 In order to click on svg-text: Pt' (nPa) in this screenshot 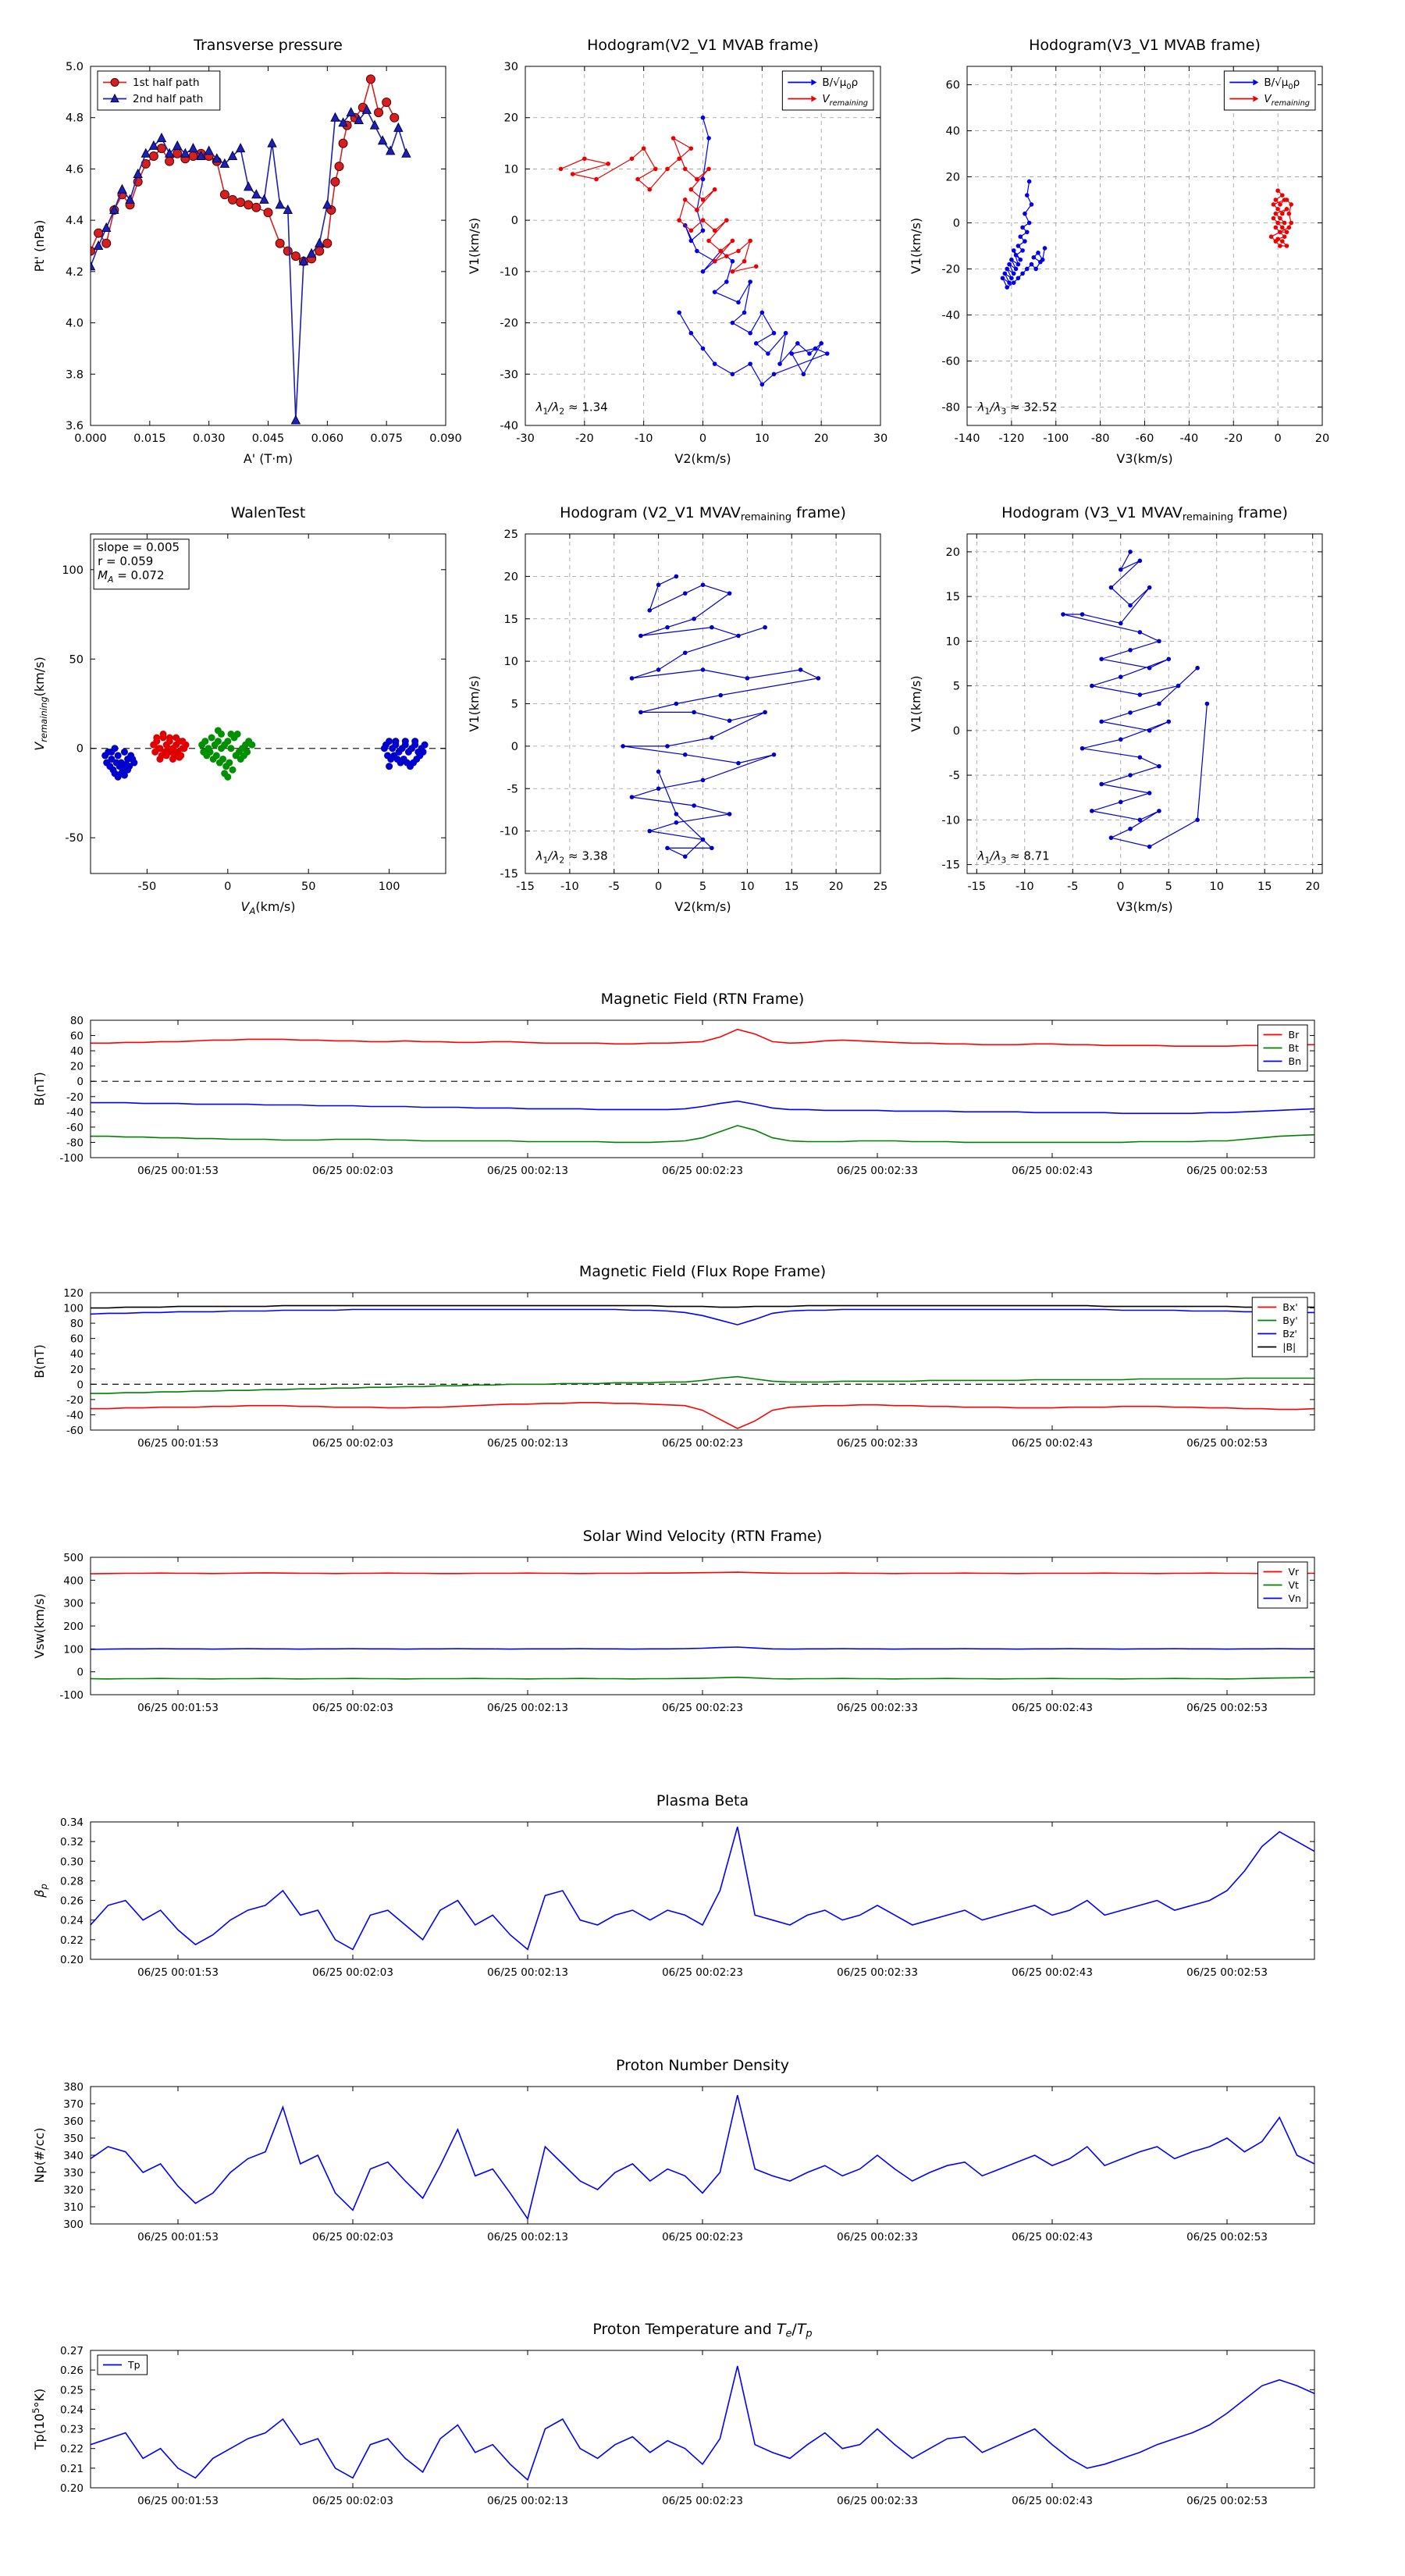, I will do `click(40, 246)`.